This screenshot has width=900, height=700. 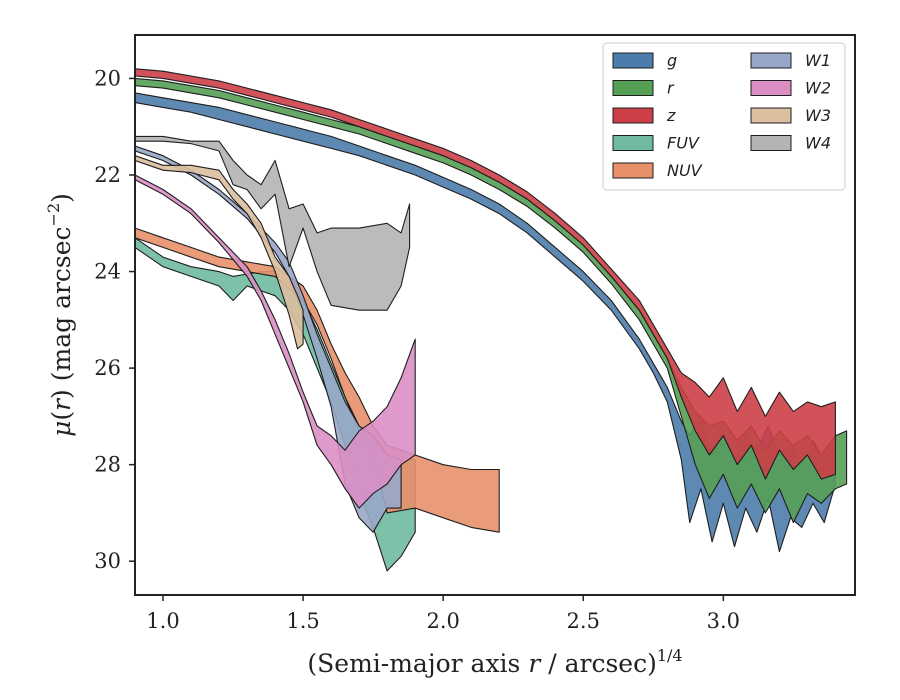 What do you see at coordinates (818, 143) in the screenshot?
I see `legend-label: W4` at bounding box center [818, 143].